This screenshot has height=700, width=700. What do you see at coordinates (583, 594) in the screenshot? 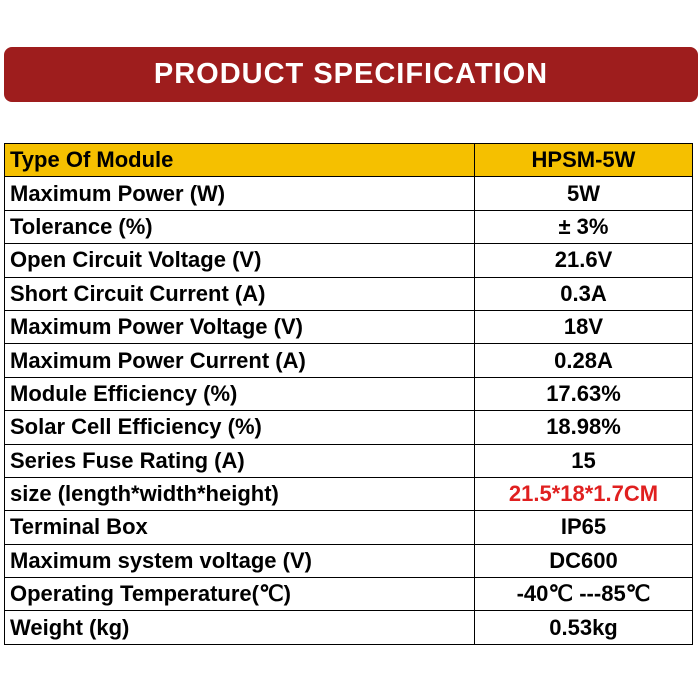
I see `spec-value: -40℃ ---85℃` at bounding box center [583, 594].